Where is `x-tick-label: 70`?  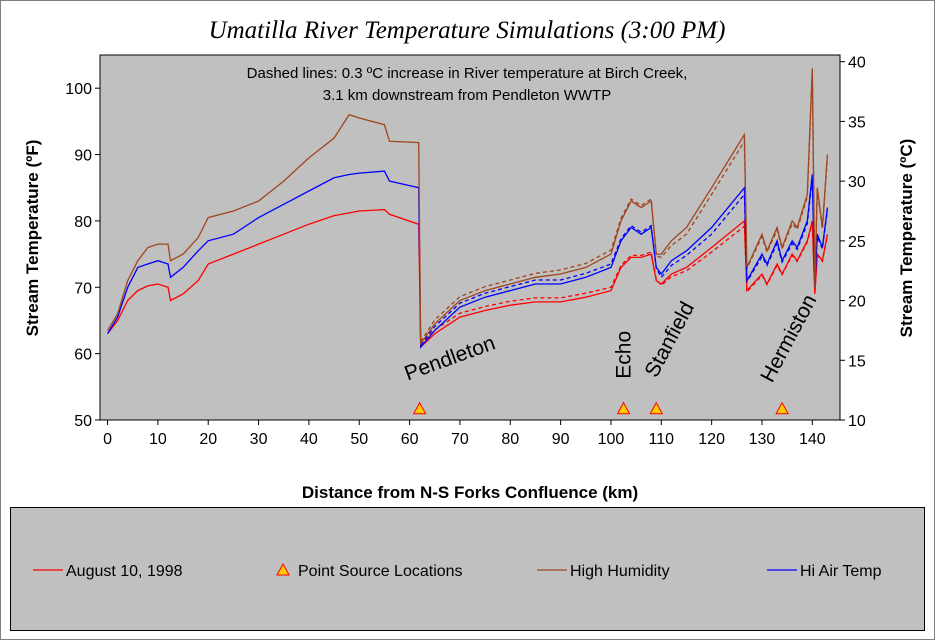
x-tick-label: 70 is located at coordinates (460, 439).